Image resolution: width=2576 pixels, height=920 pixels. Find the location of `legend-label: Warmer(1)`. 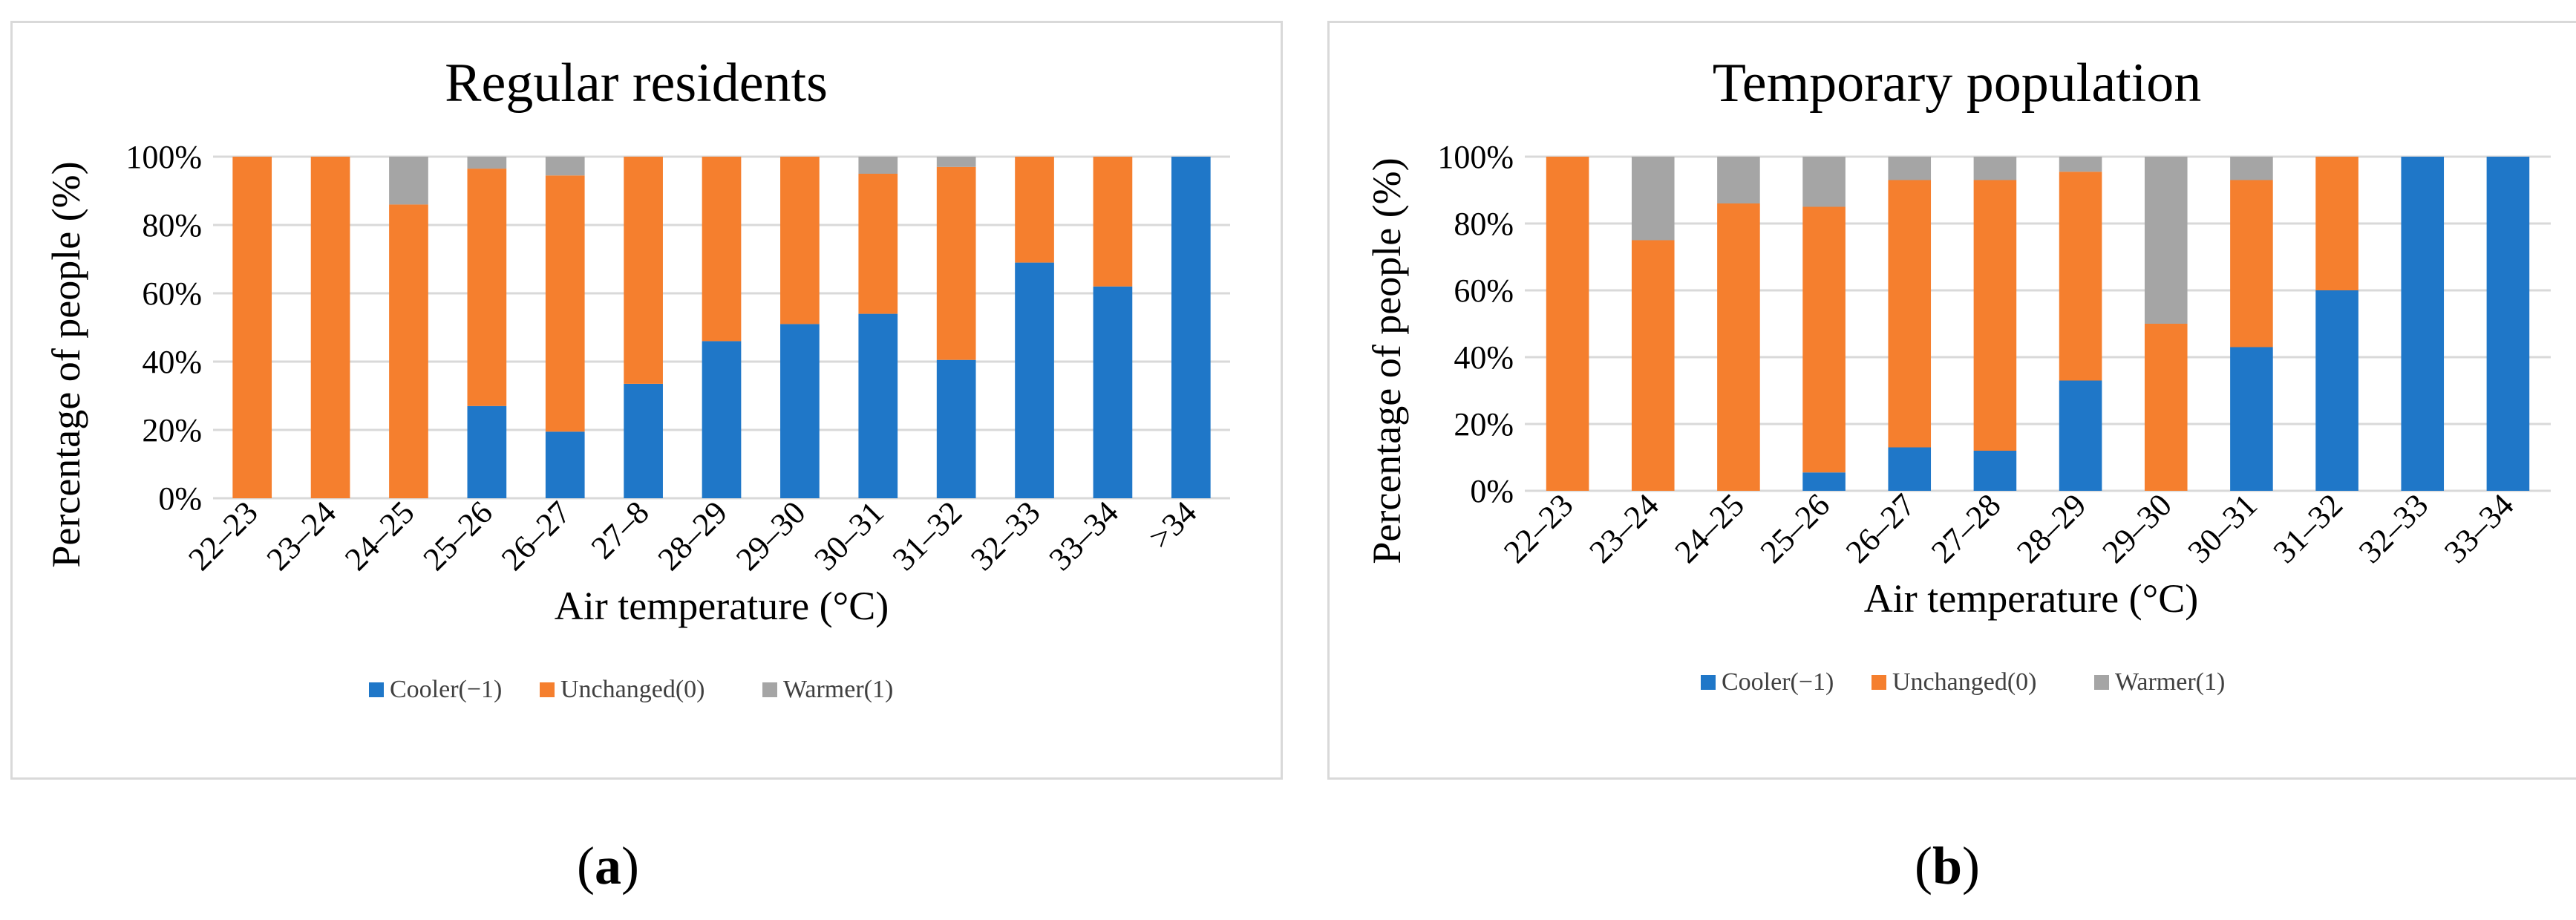

legend-label: Warmer(1) is located at coordinates (838, 689).